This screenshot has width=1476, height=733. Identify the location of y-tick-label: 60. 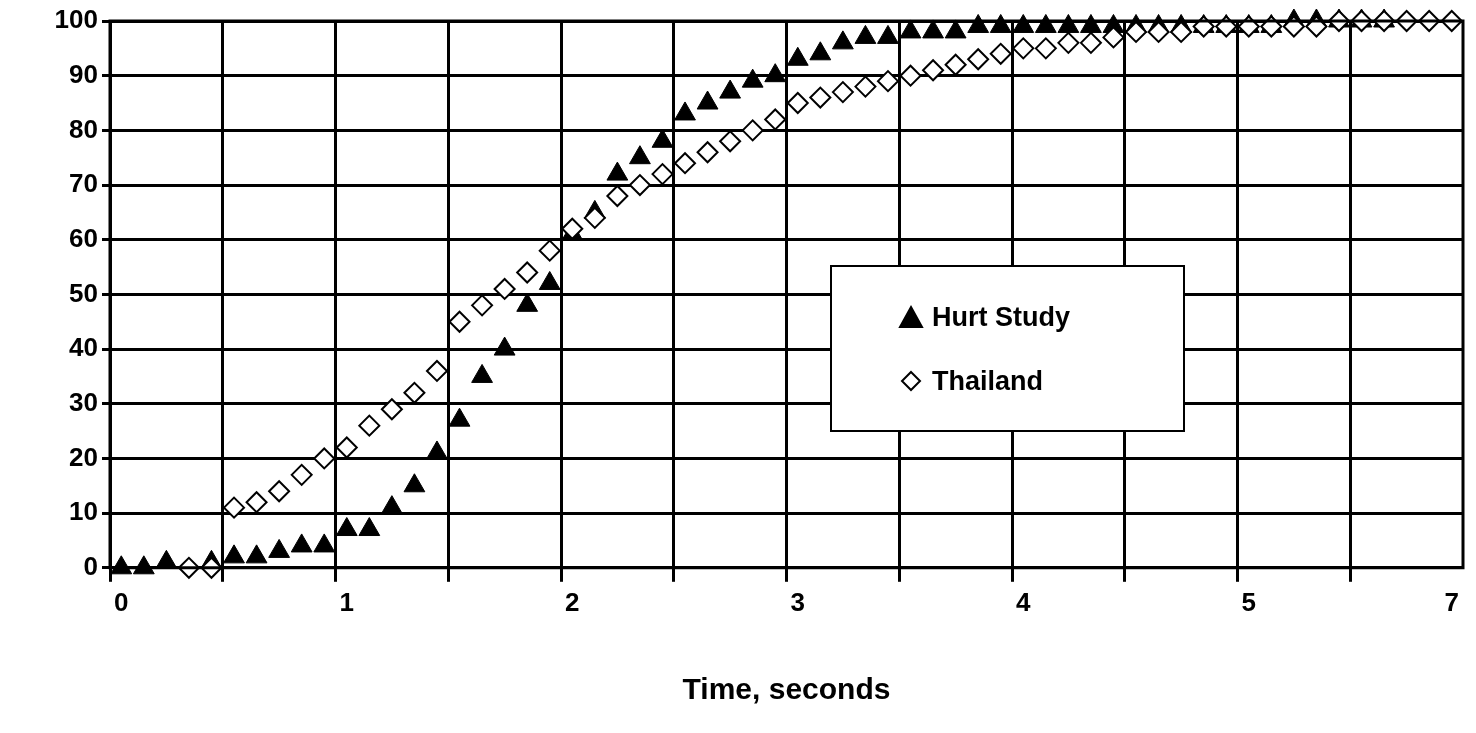
(83, 237).